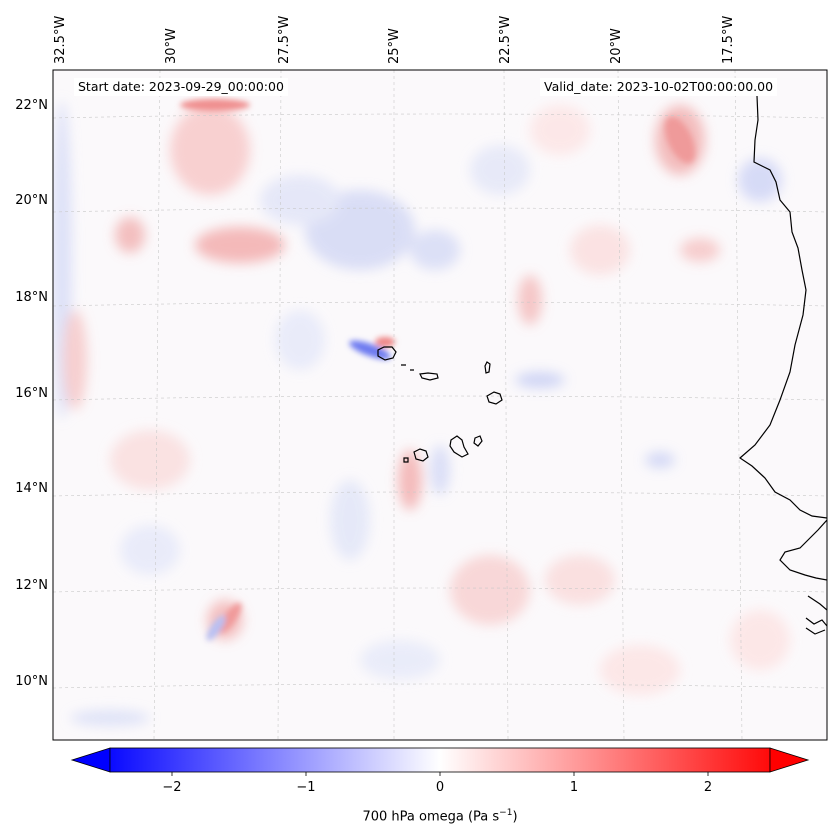  What do you see at coordinates (171, 46) in the screenshot?
I see `lon-label: 30°W` at bounding box center [171, 46].